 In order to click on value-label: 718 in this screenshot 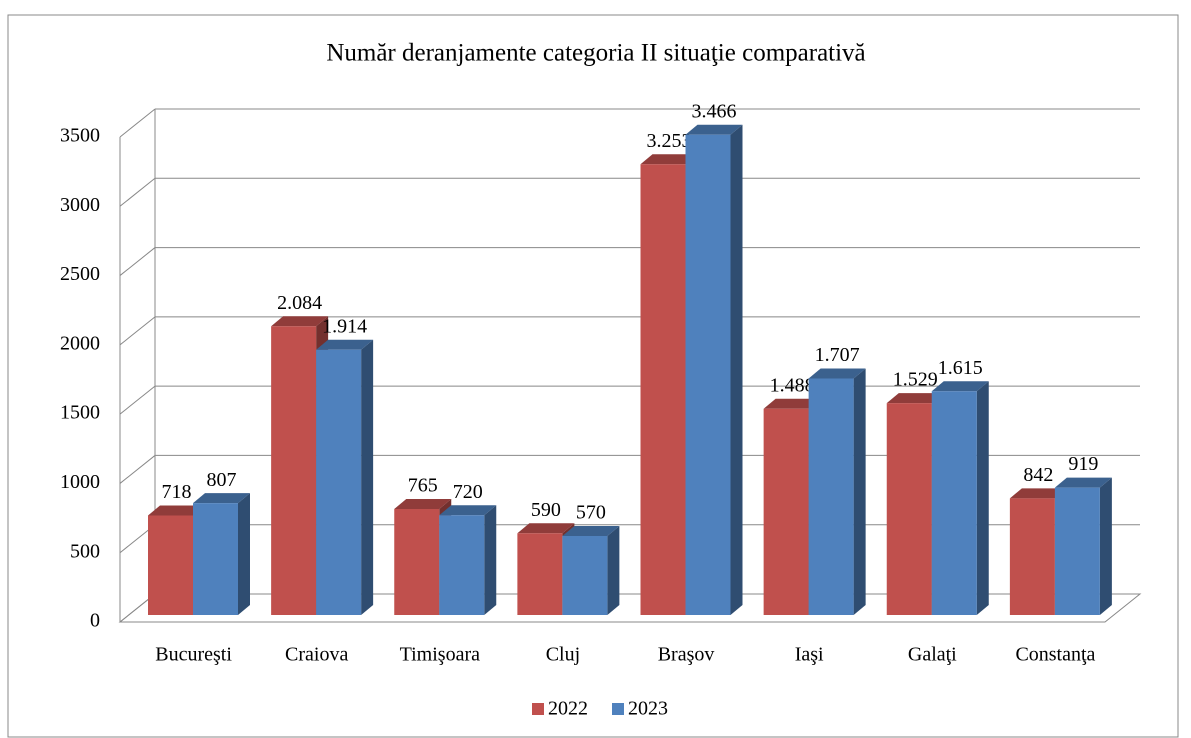, I will do `click(177, 492)`.